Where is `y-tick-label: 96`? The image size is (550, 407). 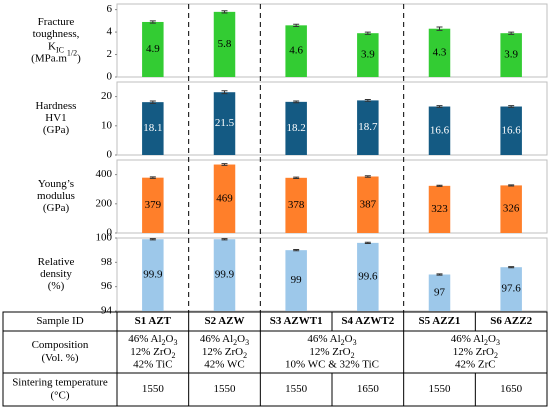 y-tick-label: 96 is located at coordinates (107, 286).